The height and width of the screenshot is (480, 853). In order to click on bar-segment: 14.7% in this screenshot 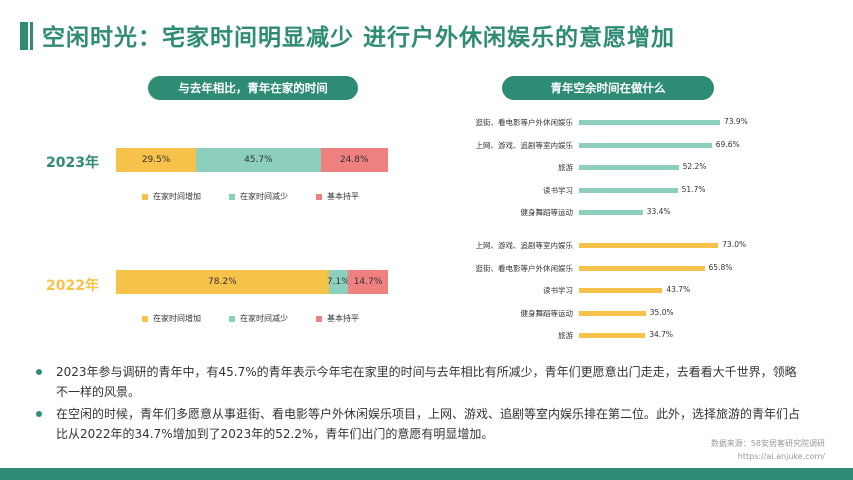, I will do `click(368, 282)`.